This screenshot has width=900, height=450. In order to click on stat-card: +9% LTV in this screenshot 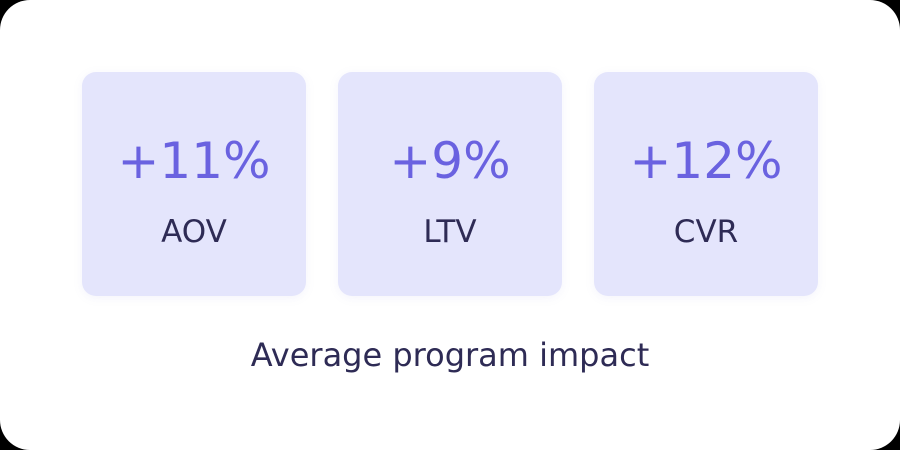, I will do `click(450, 184)`.